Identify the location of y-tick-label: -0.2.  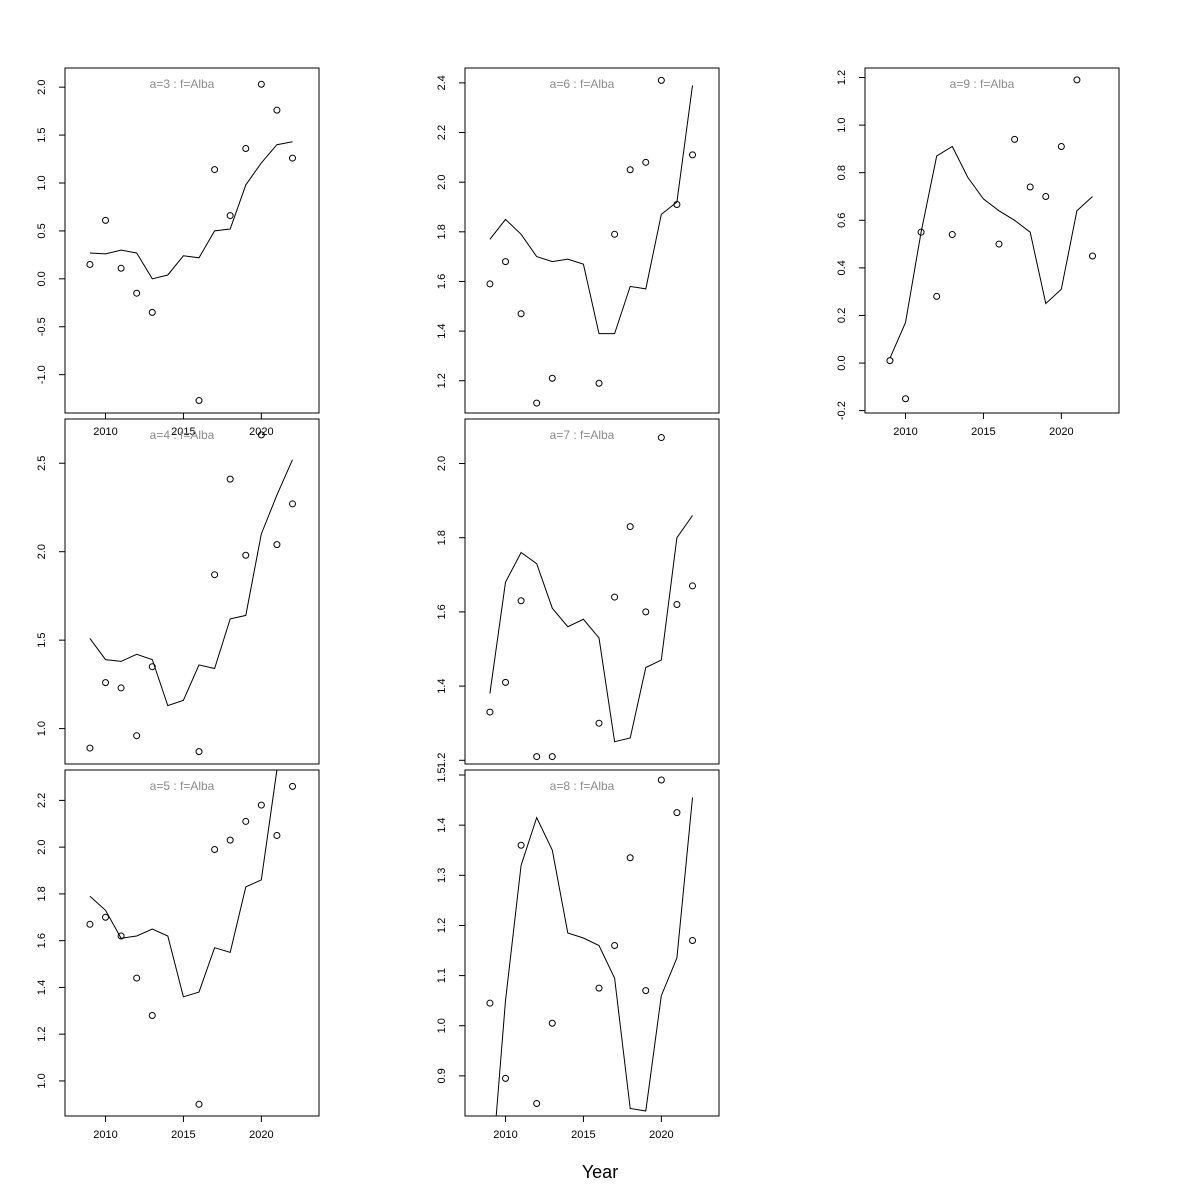
(842, 410).